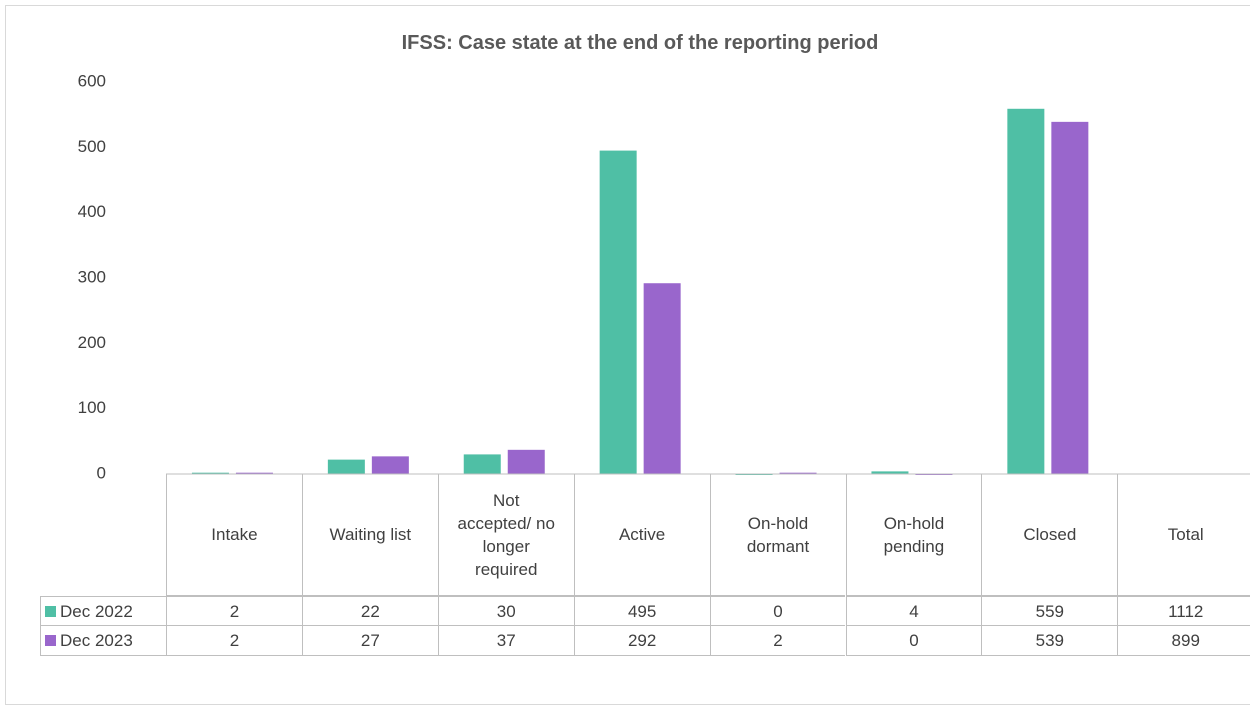 This screenshot has width=1250, height=705. I want to click on table-cell: 495, so click(641, 611).